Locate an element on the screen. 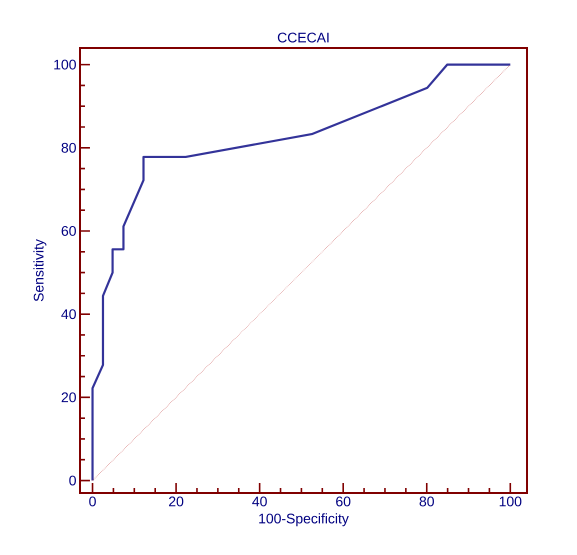 This screenshot has width=577, height=555. y-tick-label: 20 is located at coordinates (69, 397).